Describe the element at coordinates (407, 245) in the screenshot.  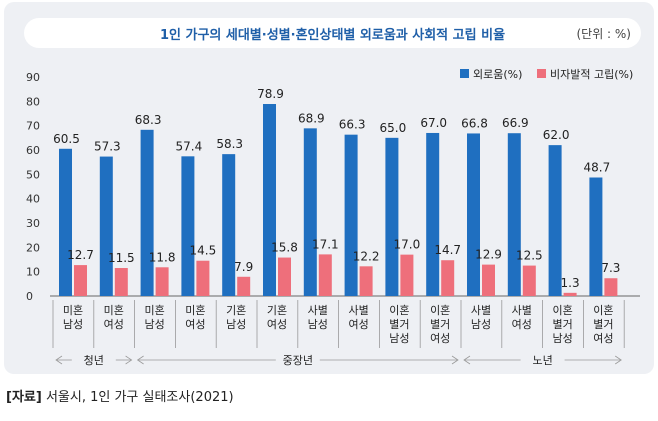
I see `data-label-isolation: 17.0` at that location.